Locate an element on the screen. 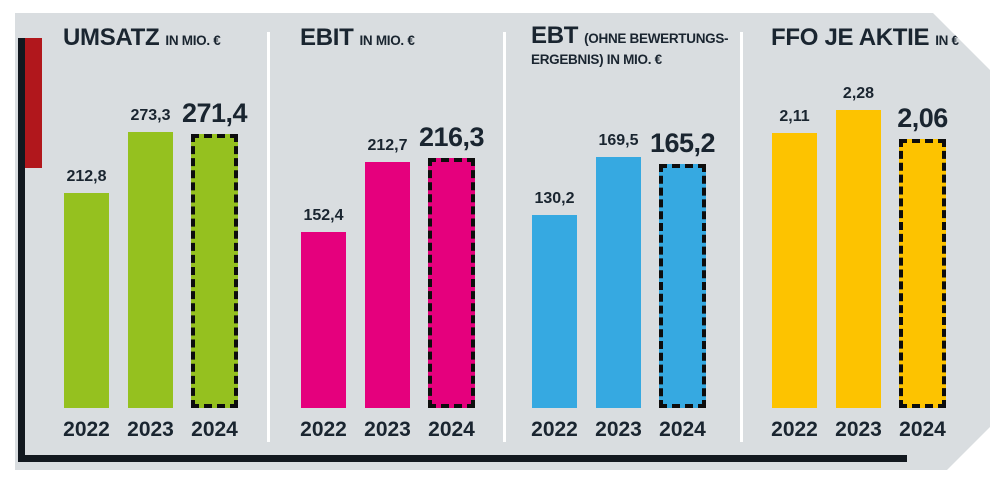 This screenshot has height=488, width=990. panel-title: EBT (OHNE BEWERTUNGS-ERGEBNIS) IN MIO. € is located at coordinates (637, 46).